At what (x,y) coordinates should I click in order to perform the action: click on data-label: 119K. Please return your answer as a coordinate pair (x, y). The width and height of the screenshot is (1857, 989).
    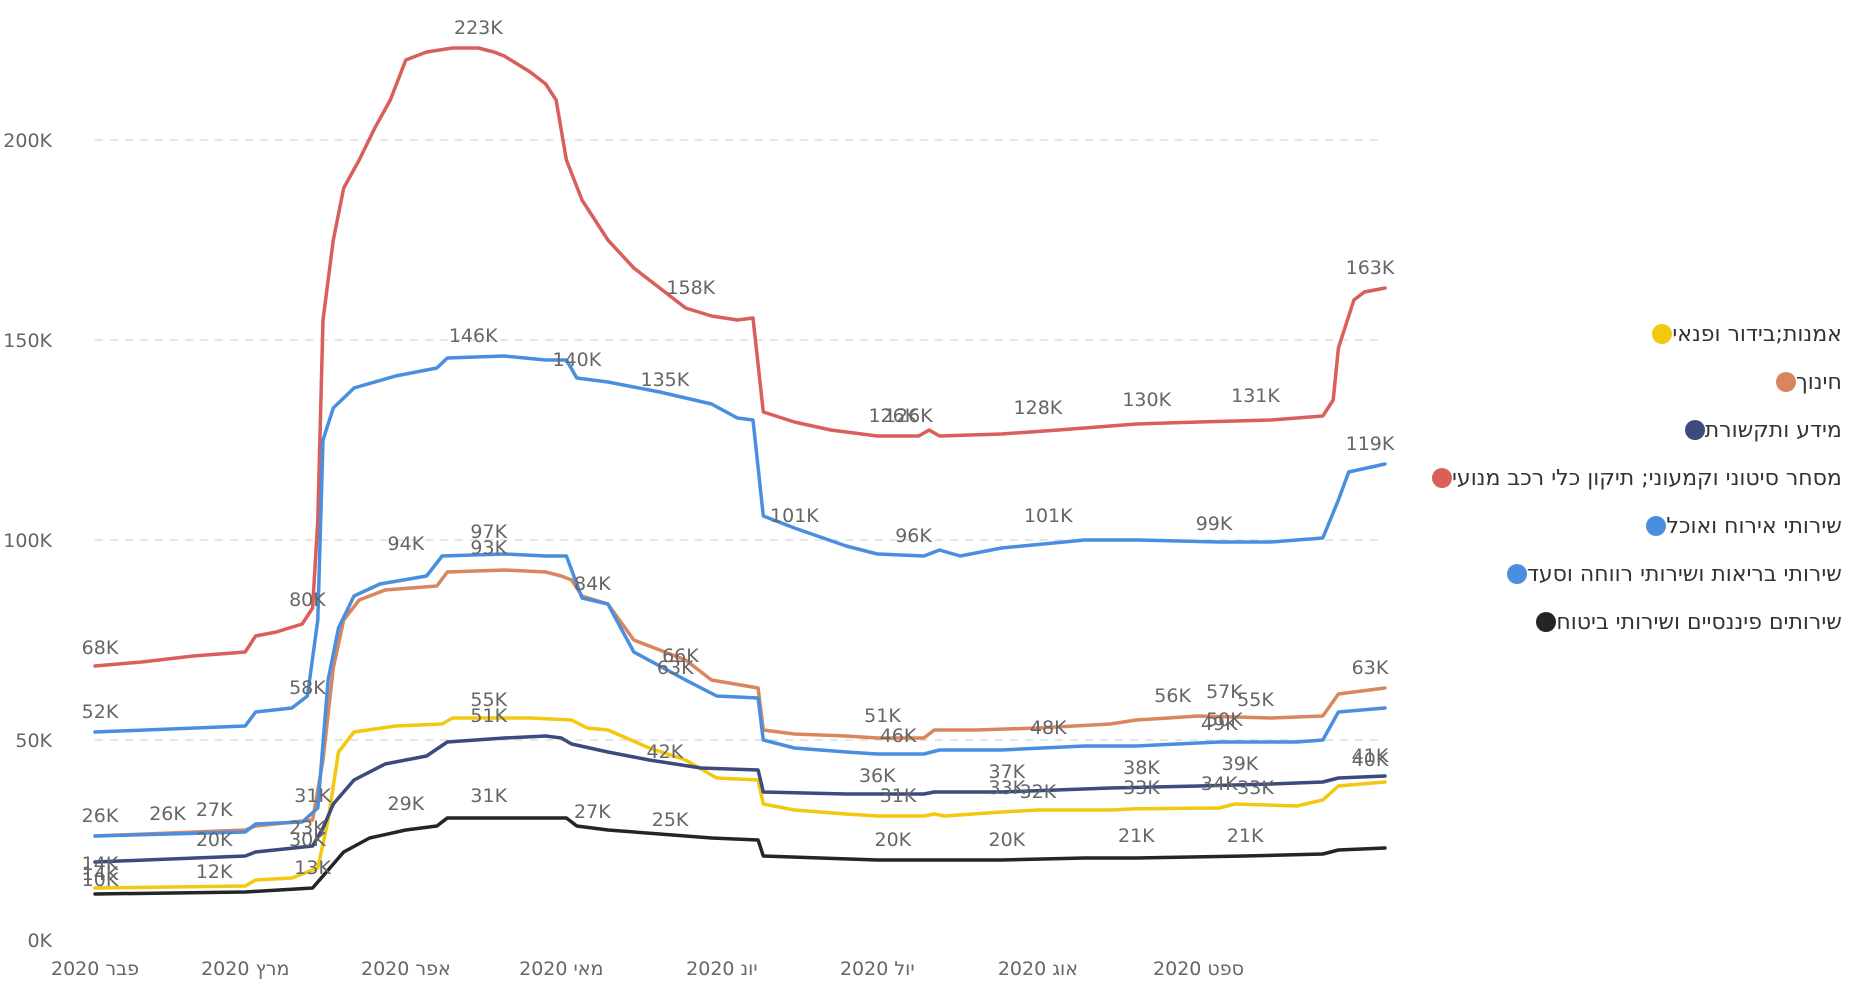
    Looking at the image, I should click on (1370, 444).